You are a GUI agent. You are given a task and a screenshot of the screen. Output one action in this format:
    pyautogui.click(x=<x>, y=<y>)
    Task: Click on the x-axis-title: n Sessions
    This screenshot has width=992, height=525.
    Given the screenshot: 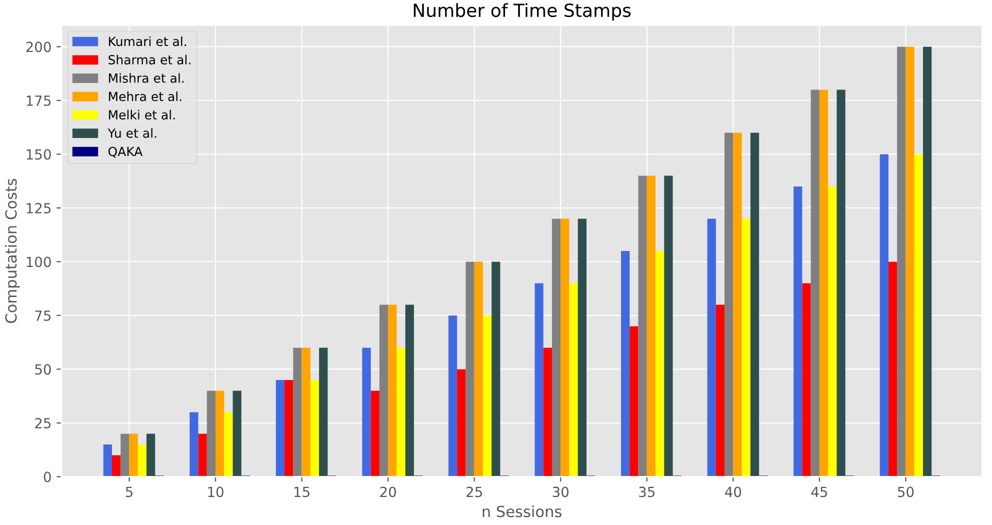 What is the action you would take?
    pyautogui.click(x=522, y=511)
    